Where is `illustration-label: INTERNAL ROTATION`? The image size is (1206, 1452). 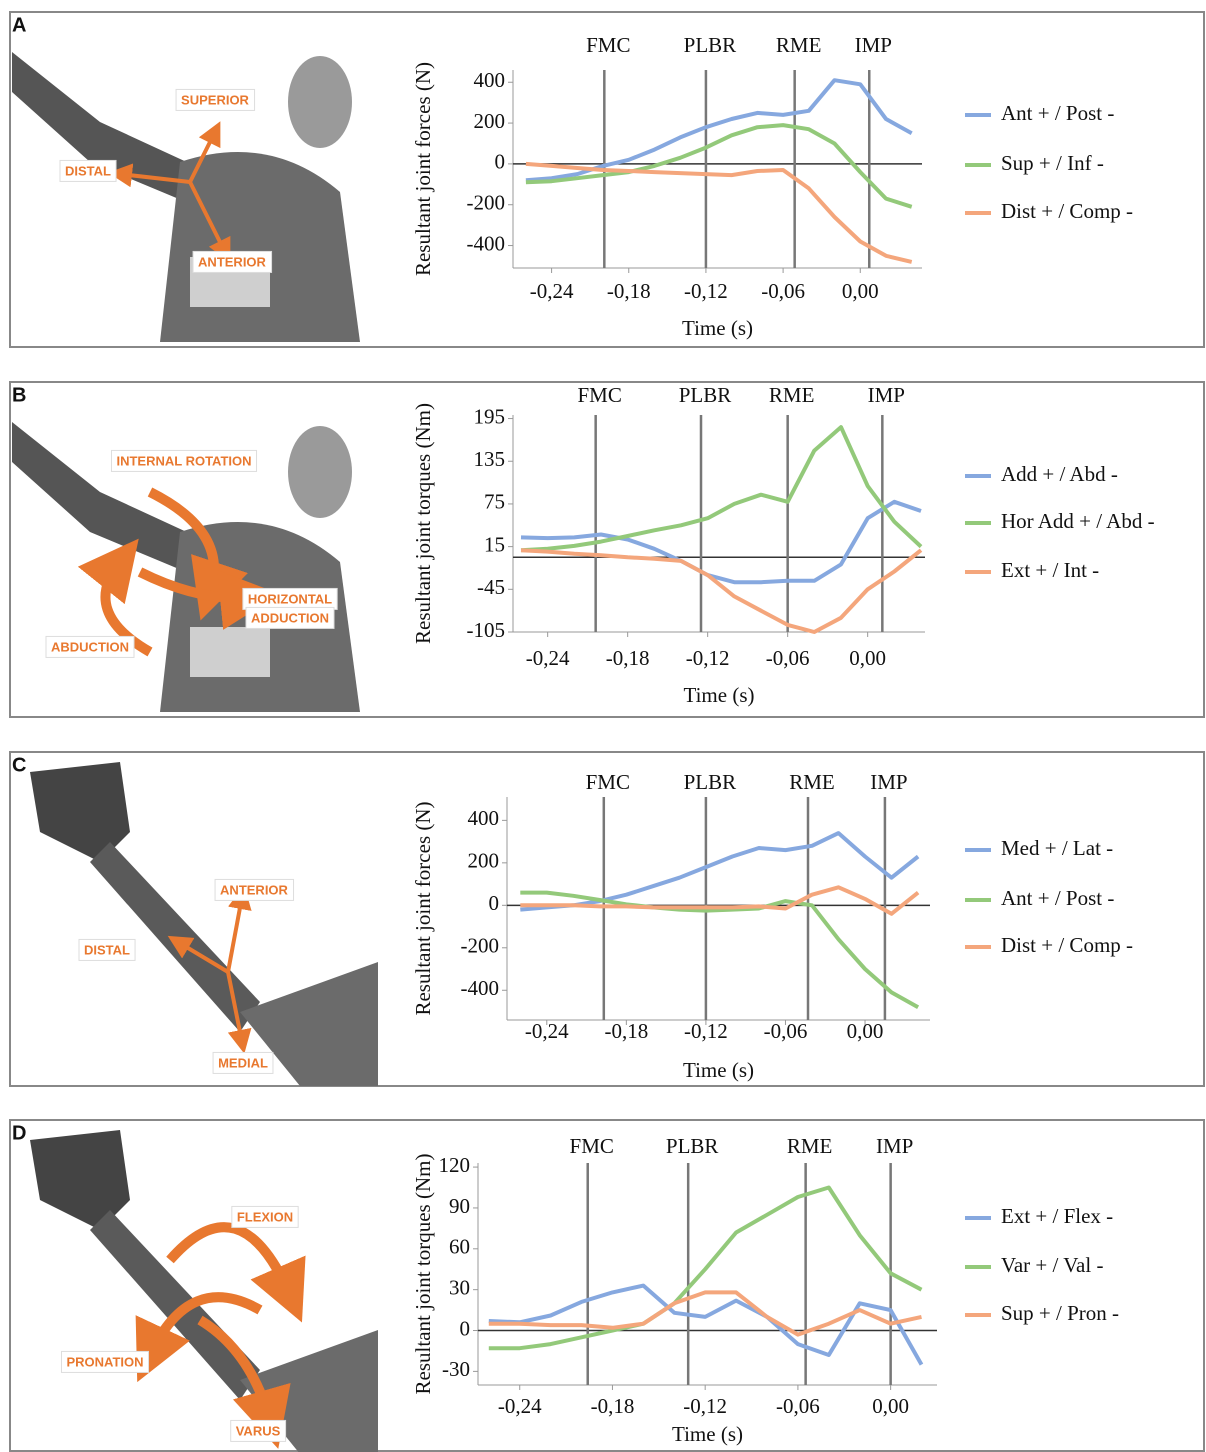 illustration-label: INTERNAL ROTATION is located at coordinates (183, 460).